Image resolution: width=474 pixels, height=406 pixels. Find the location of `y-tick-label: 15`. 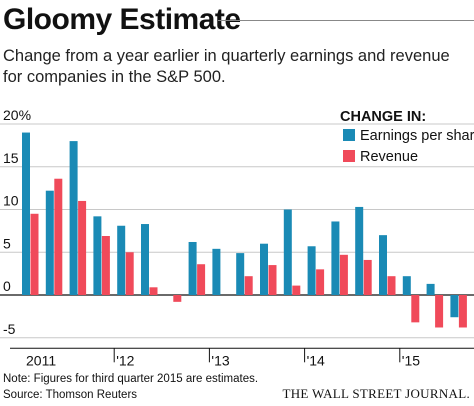

y-tick-label: 15 is located at coordinates (11, 158).